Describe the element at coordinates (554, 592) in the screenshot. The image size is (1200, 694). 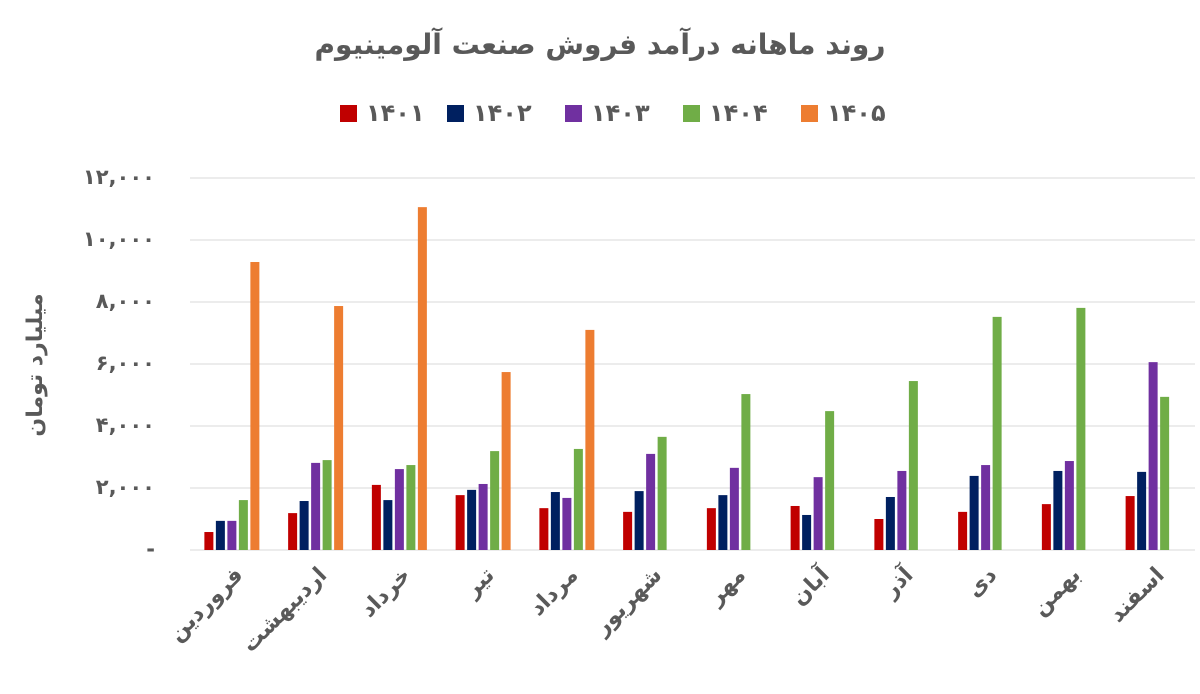
I see `x-tick-label: مرداد` at that location.